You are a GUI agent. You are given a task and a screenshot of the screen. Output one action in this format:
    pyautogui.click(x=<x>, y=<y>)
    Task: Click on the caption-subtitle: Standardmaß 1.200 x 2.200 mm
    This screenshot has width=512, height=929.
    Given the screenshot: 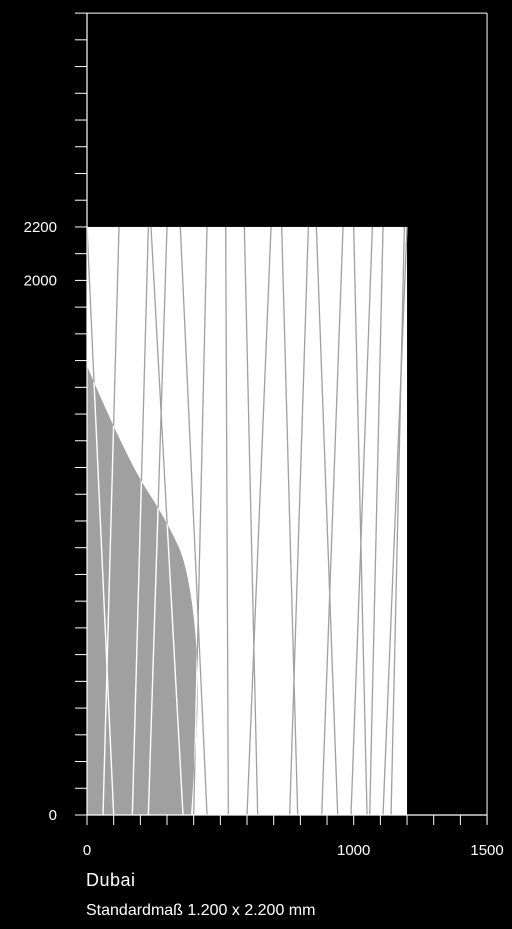 What is the action you would take?
    pyautogui.click(x=201, y=910)
    